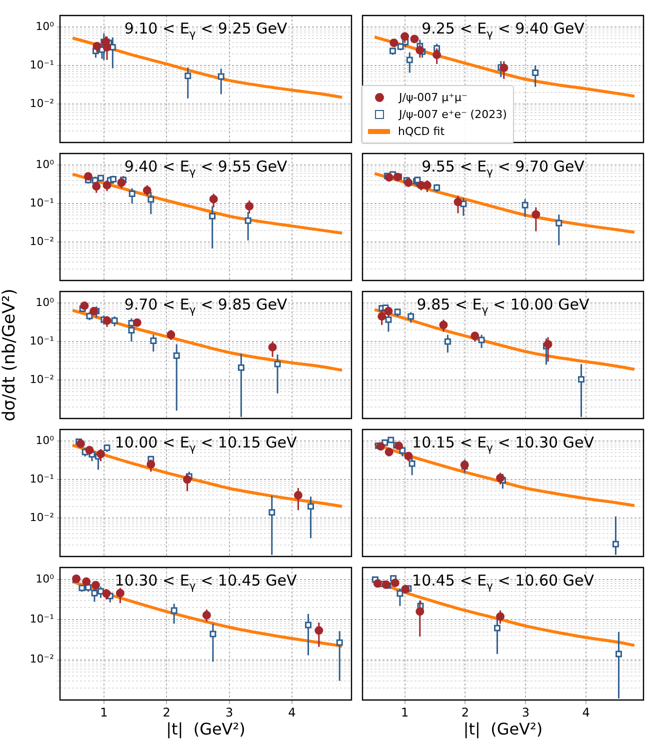  Describe the element at coordinates (421, 131) in the screenshot. I see `legend-label: hQCD fit` at that location.